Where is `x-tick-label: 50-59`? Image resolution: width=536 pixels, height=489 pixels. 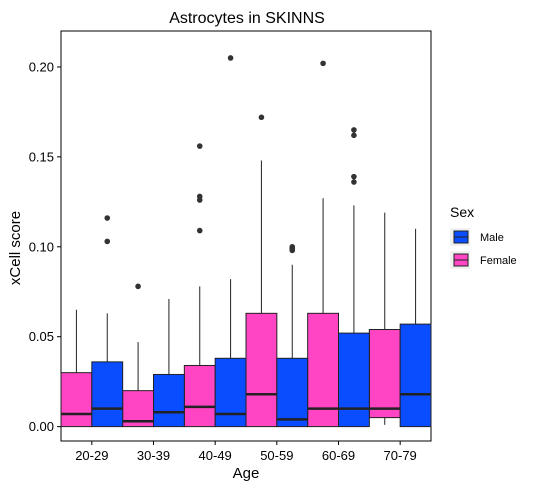 x-tick-label: 50-59 is located at coordinates (276, 455).